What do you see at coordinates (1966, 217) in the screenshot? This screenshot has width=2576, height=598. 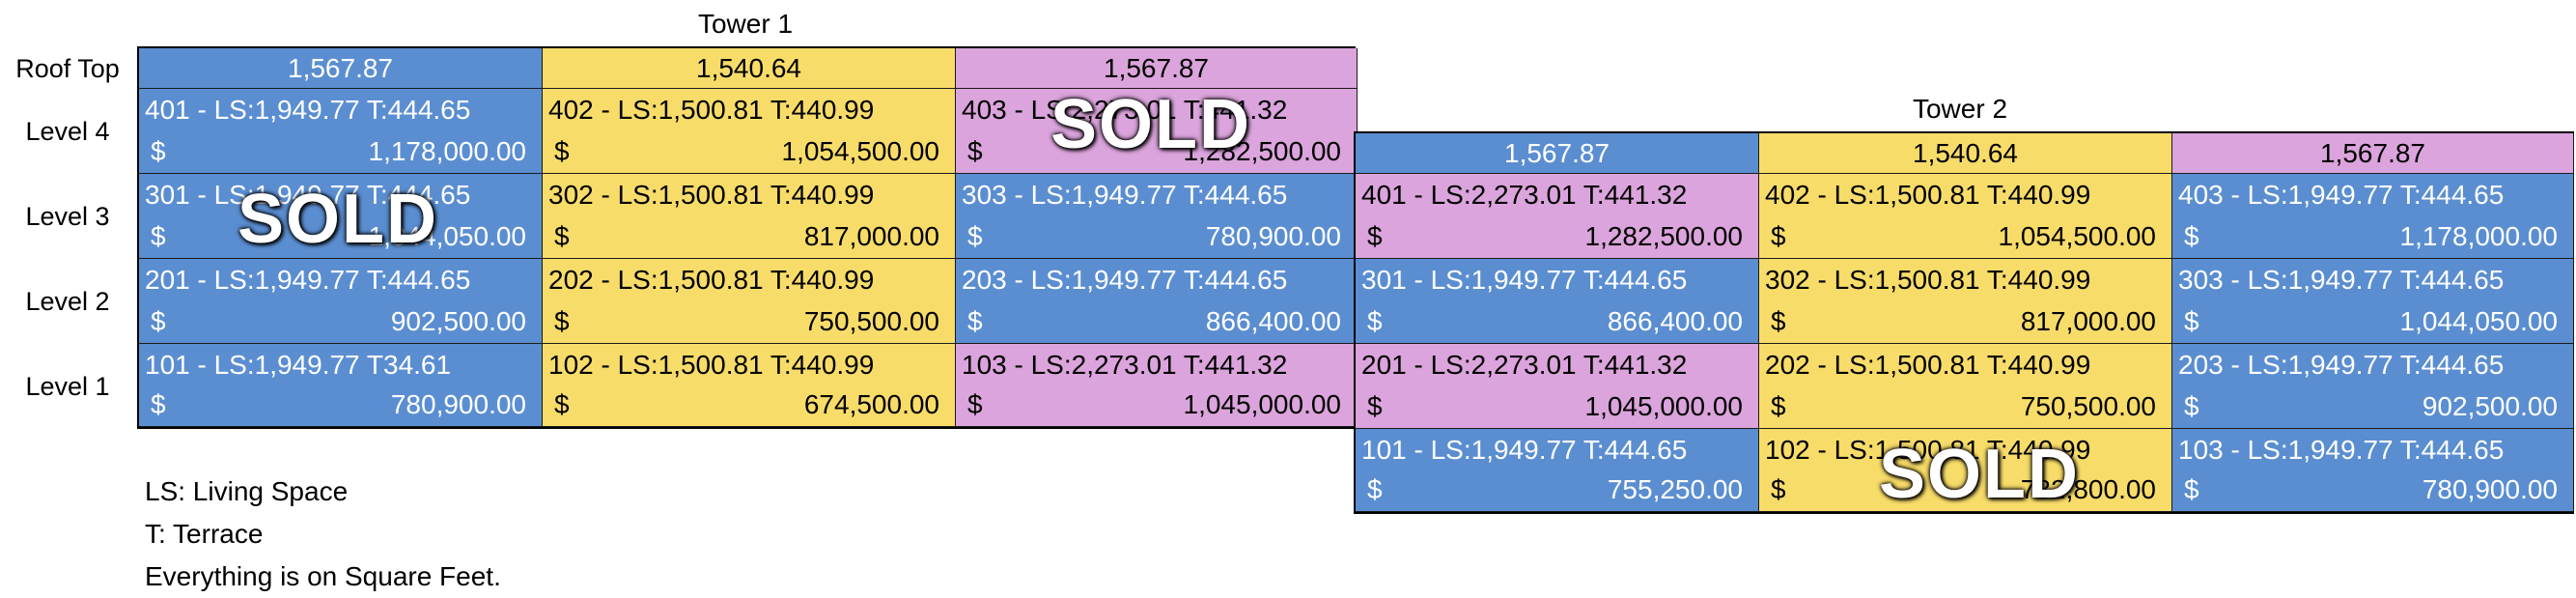 I see `tower2-unit-cell: 402 - LS:1,500.81 T:440.99 $1,054,500.00` at bounding box center [1966, 217].